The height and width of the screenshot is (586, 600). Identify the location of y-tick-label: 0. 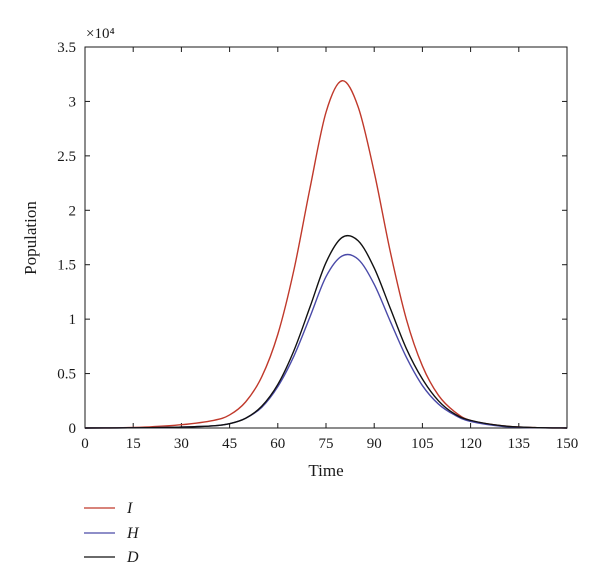
(73, 429).